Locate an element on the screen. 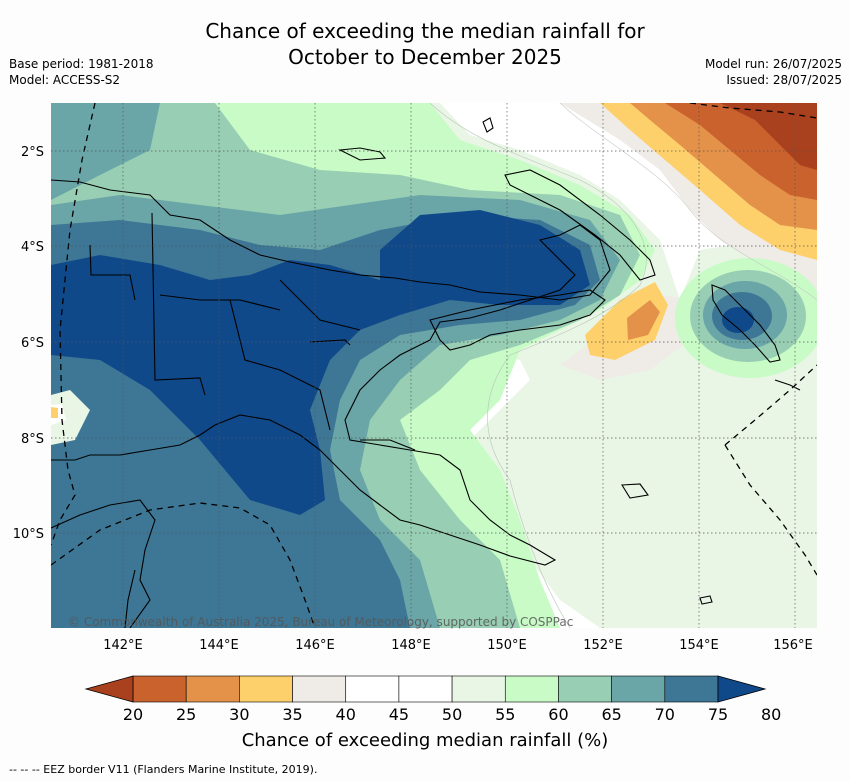 This screenshot has width=850, height=781. colorbar-tick-label: 50 is located at coordinates (452, 714).